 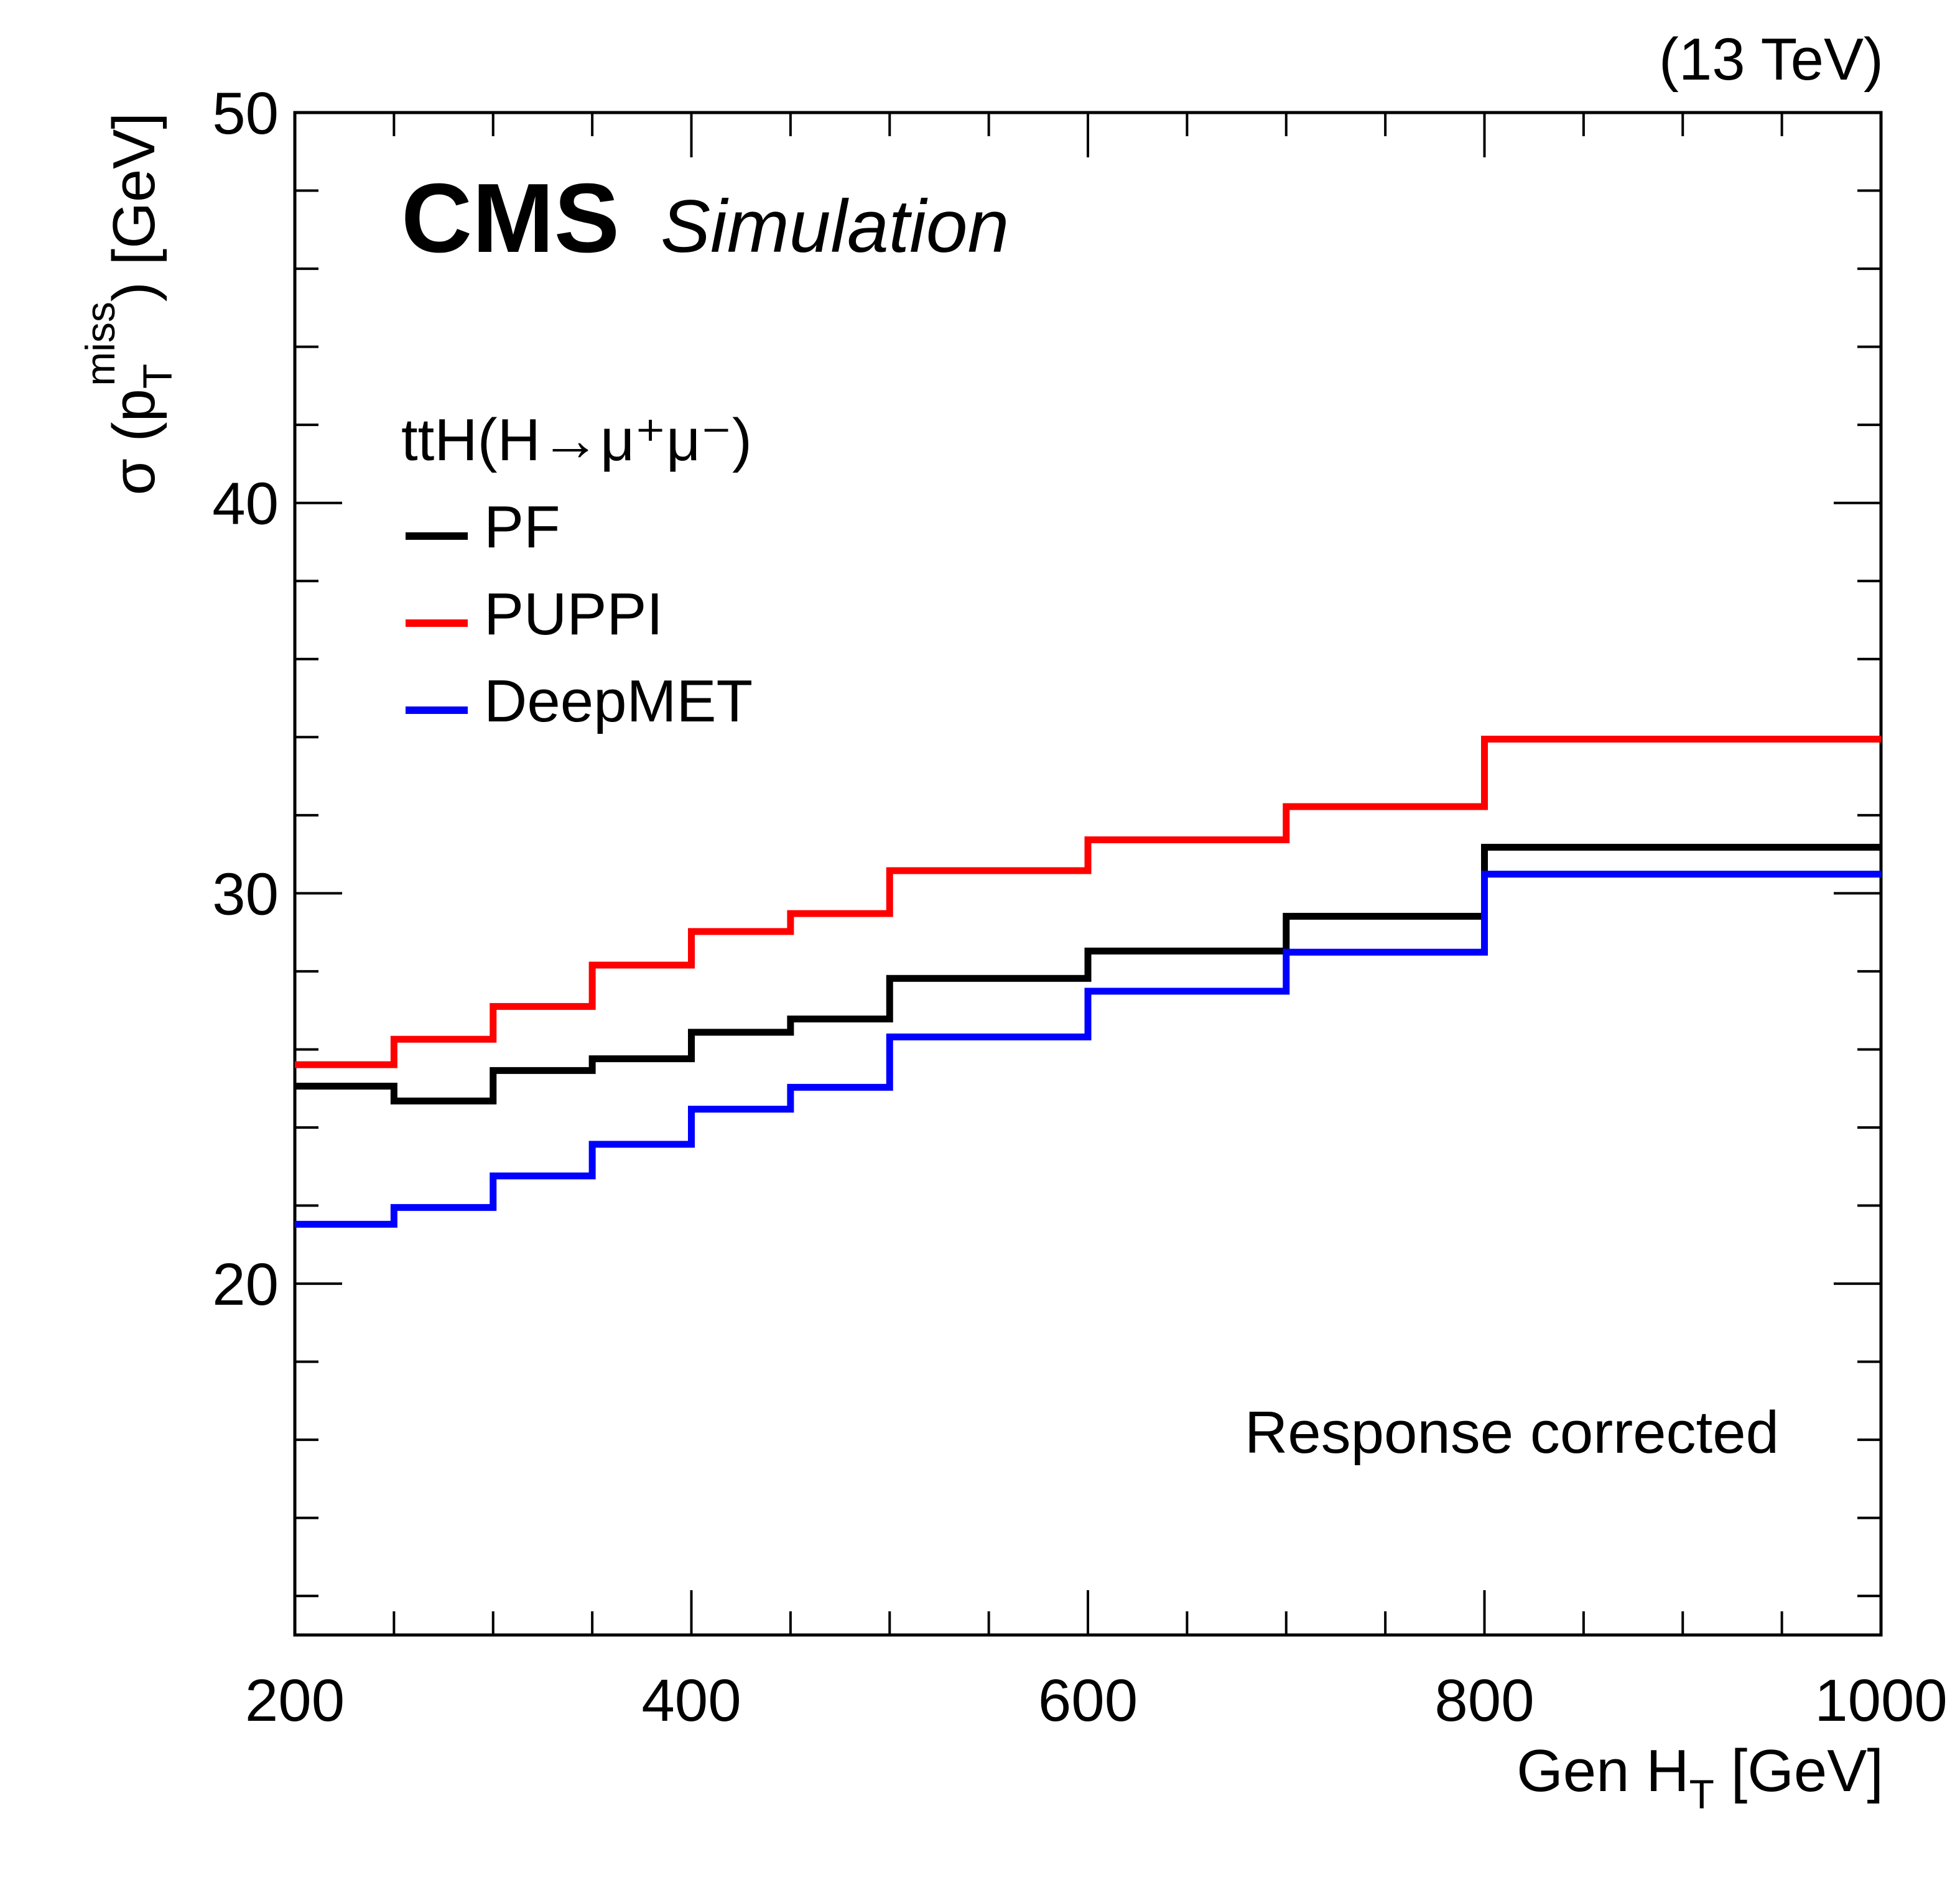 I want to click on legend-label-deepmet: DeepMET, so click(x=618, y=701).